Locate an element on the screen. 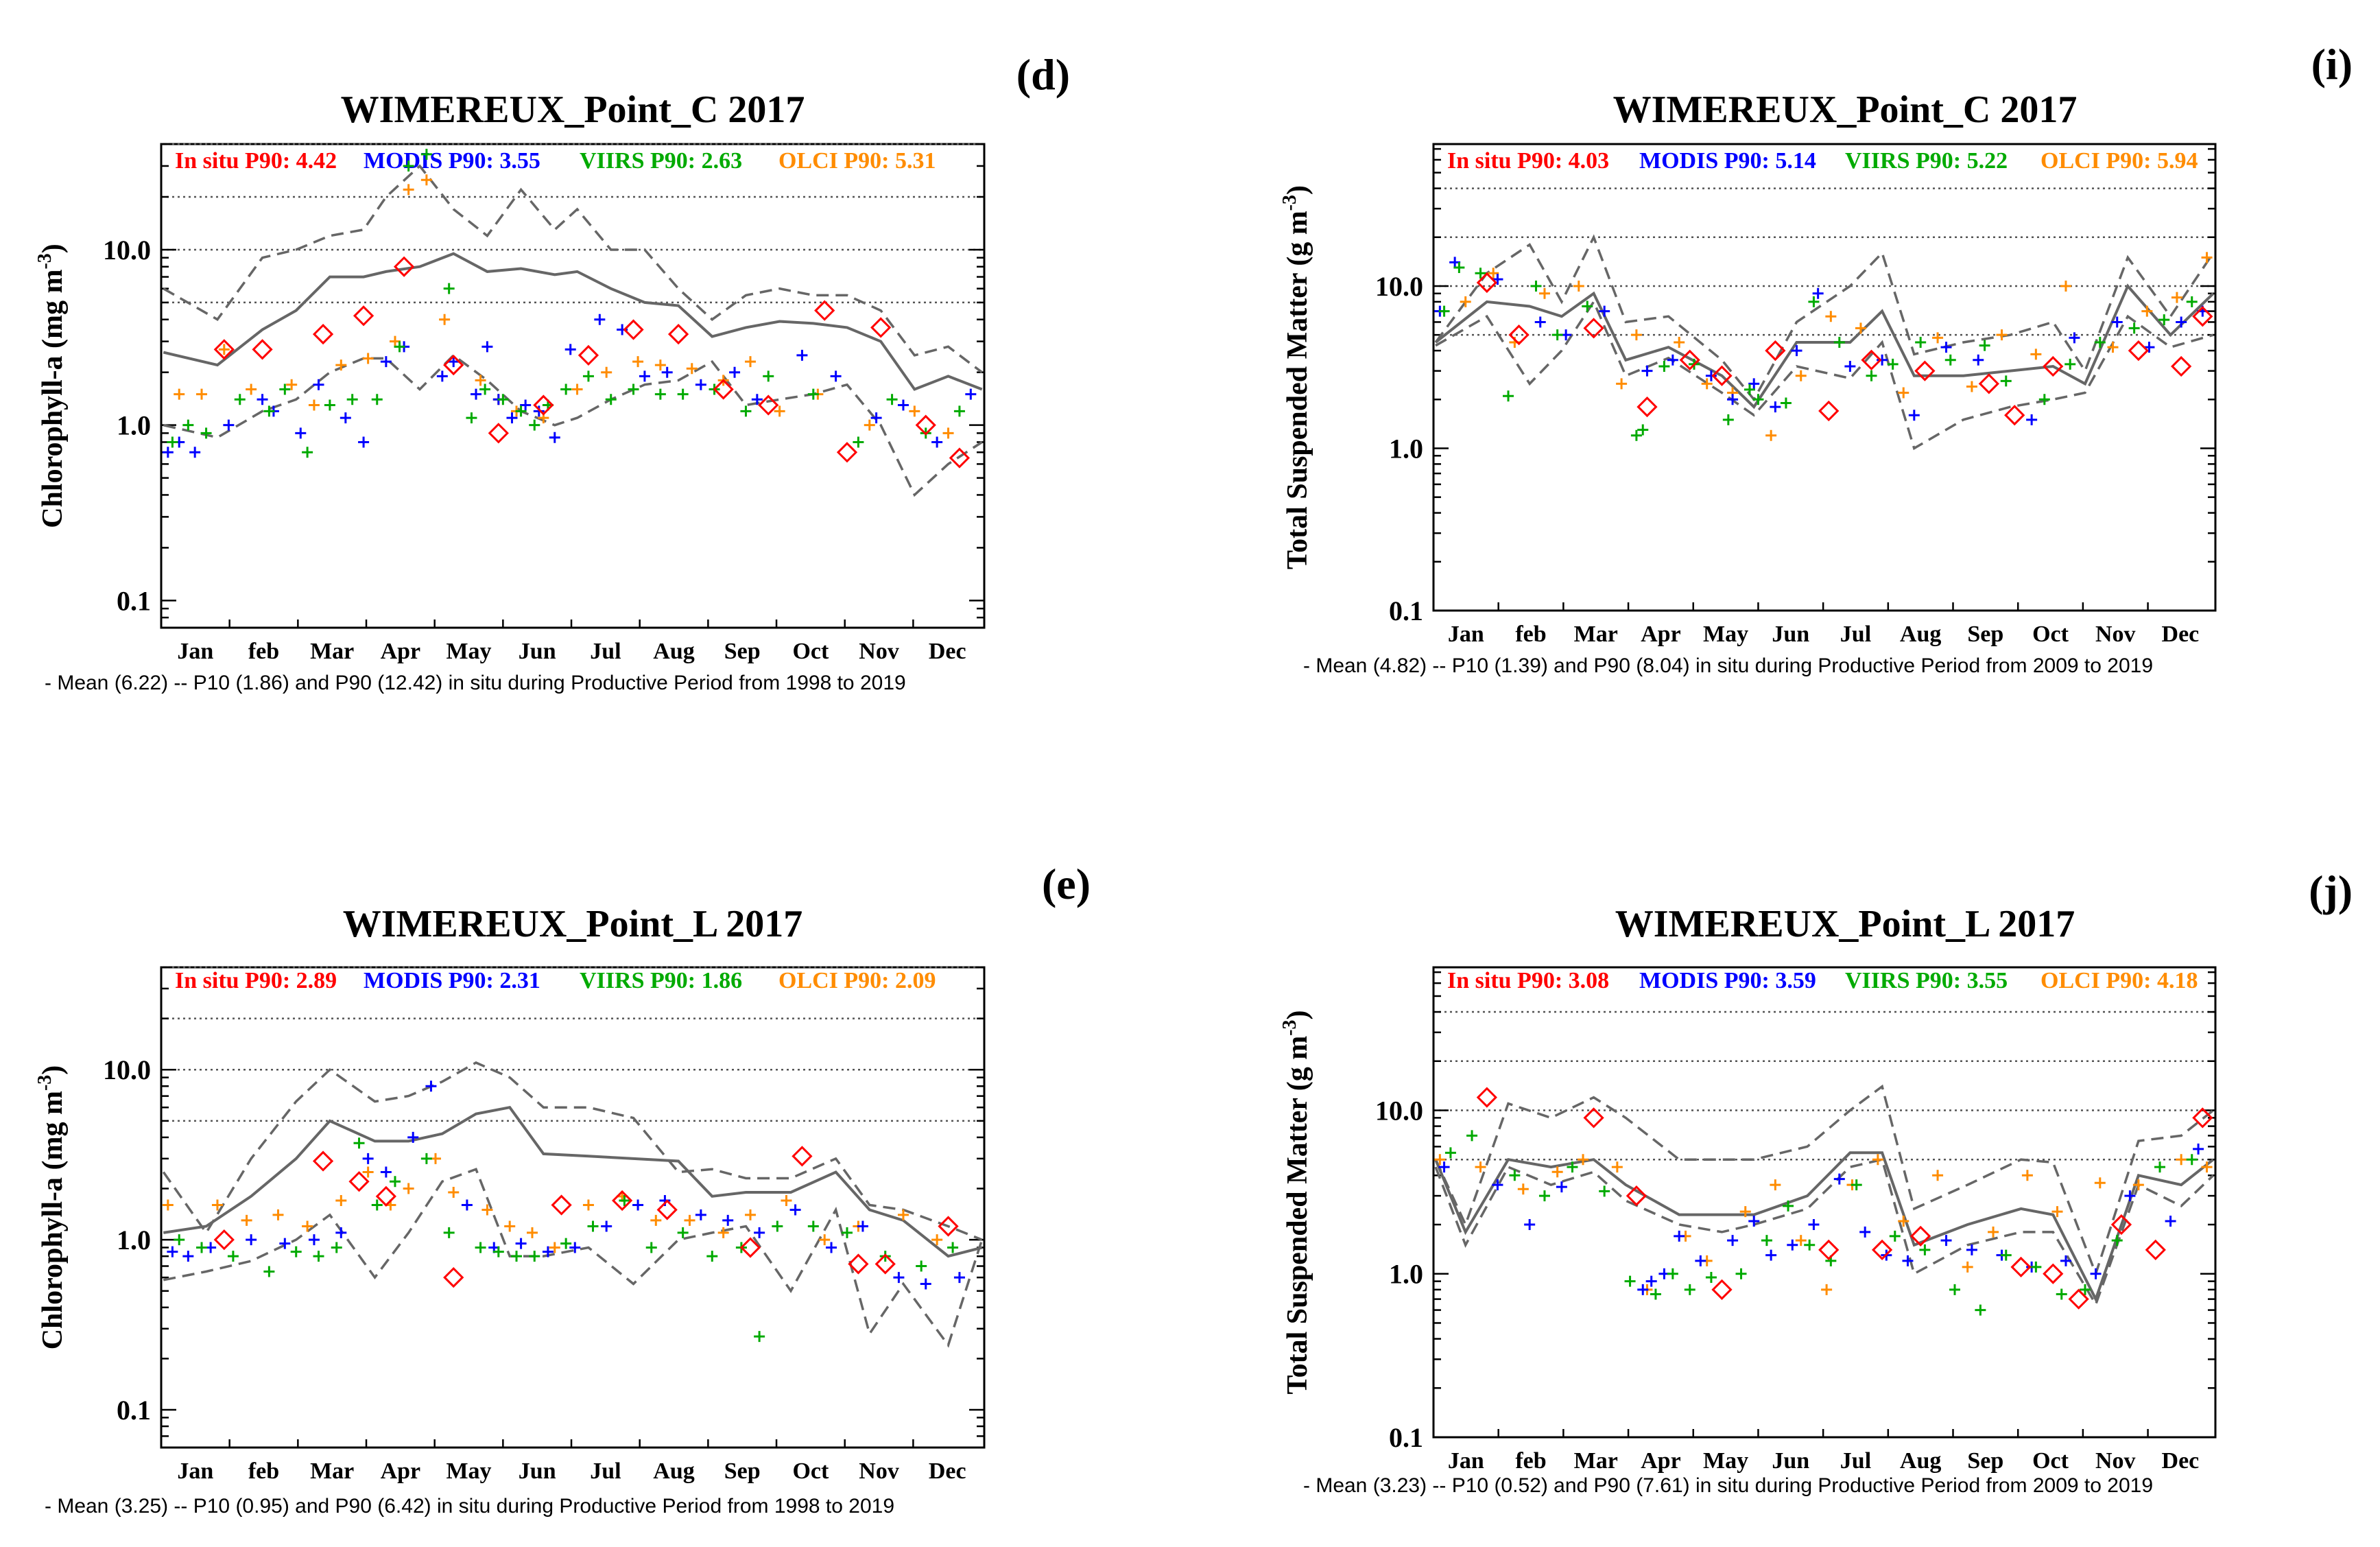 Image resolution: width=2380 pixels, height=1547 pixels. y-tick-label: 10.0 is located at coordinates (1399, 286).